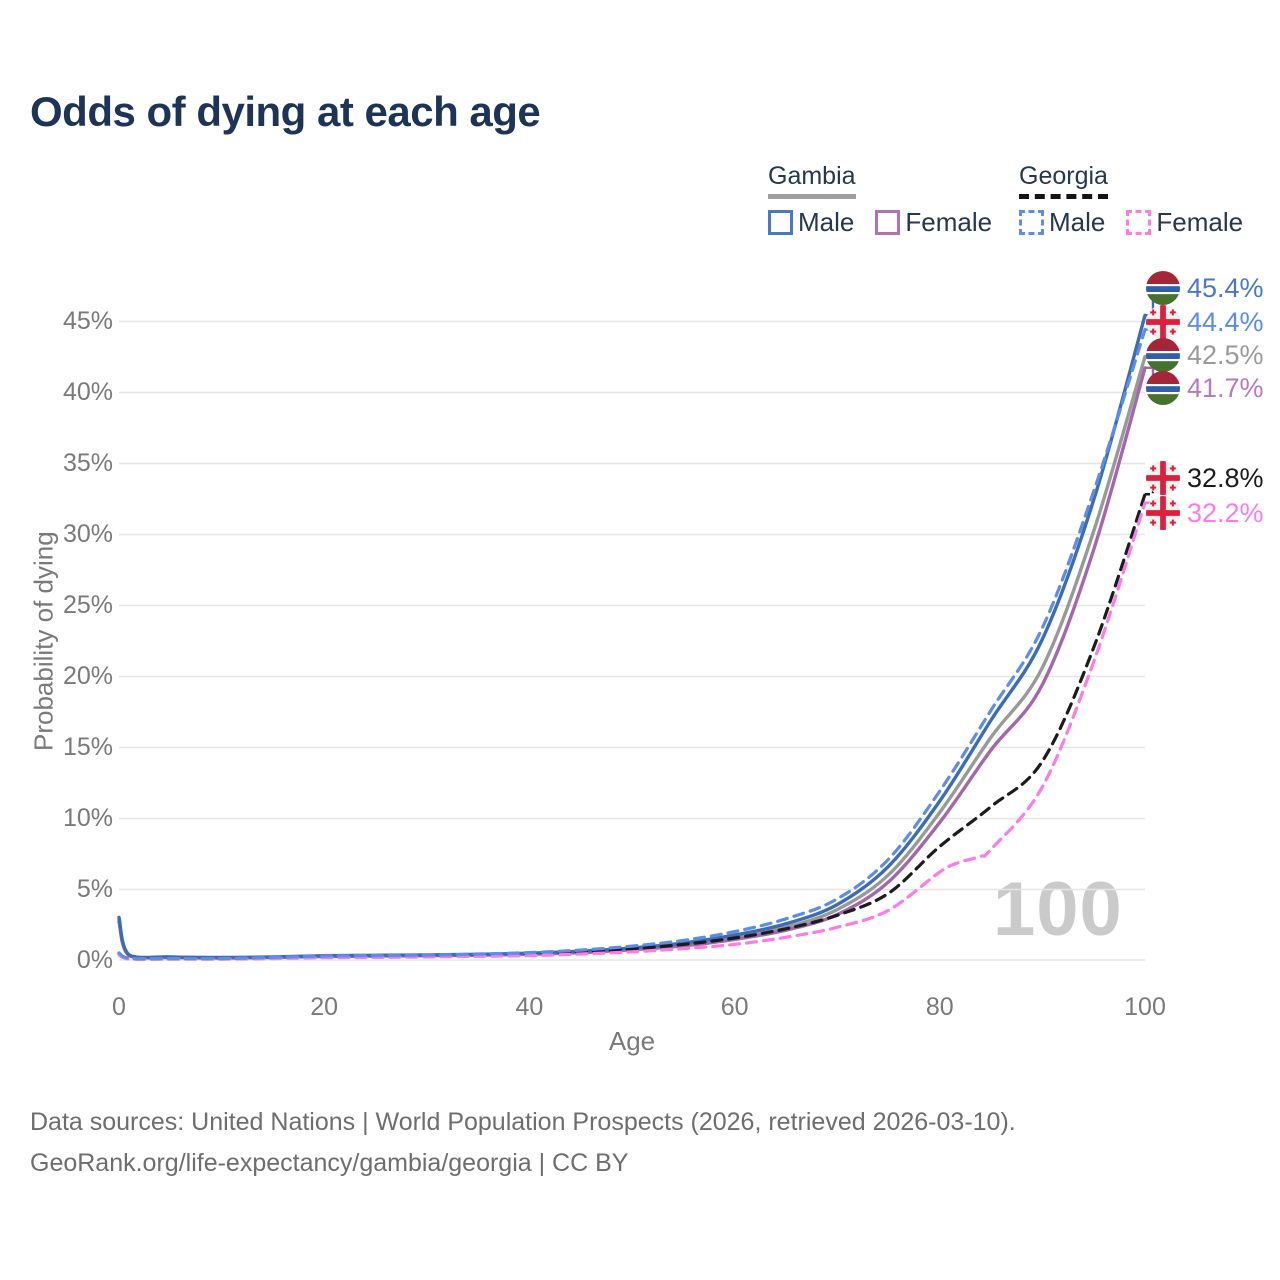  What do you see at coordinates (43, 641) in the screenshot?
I see `y-axis-title: Probability of dying` at bounding box center [43, 641].